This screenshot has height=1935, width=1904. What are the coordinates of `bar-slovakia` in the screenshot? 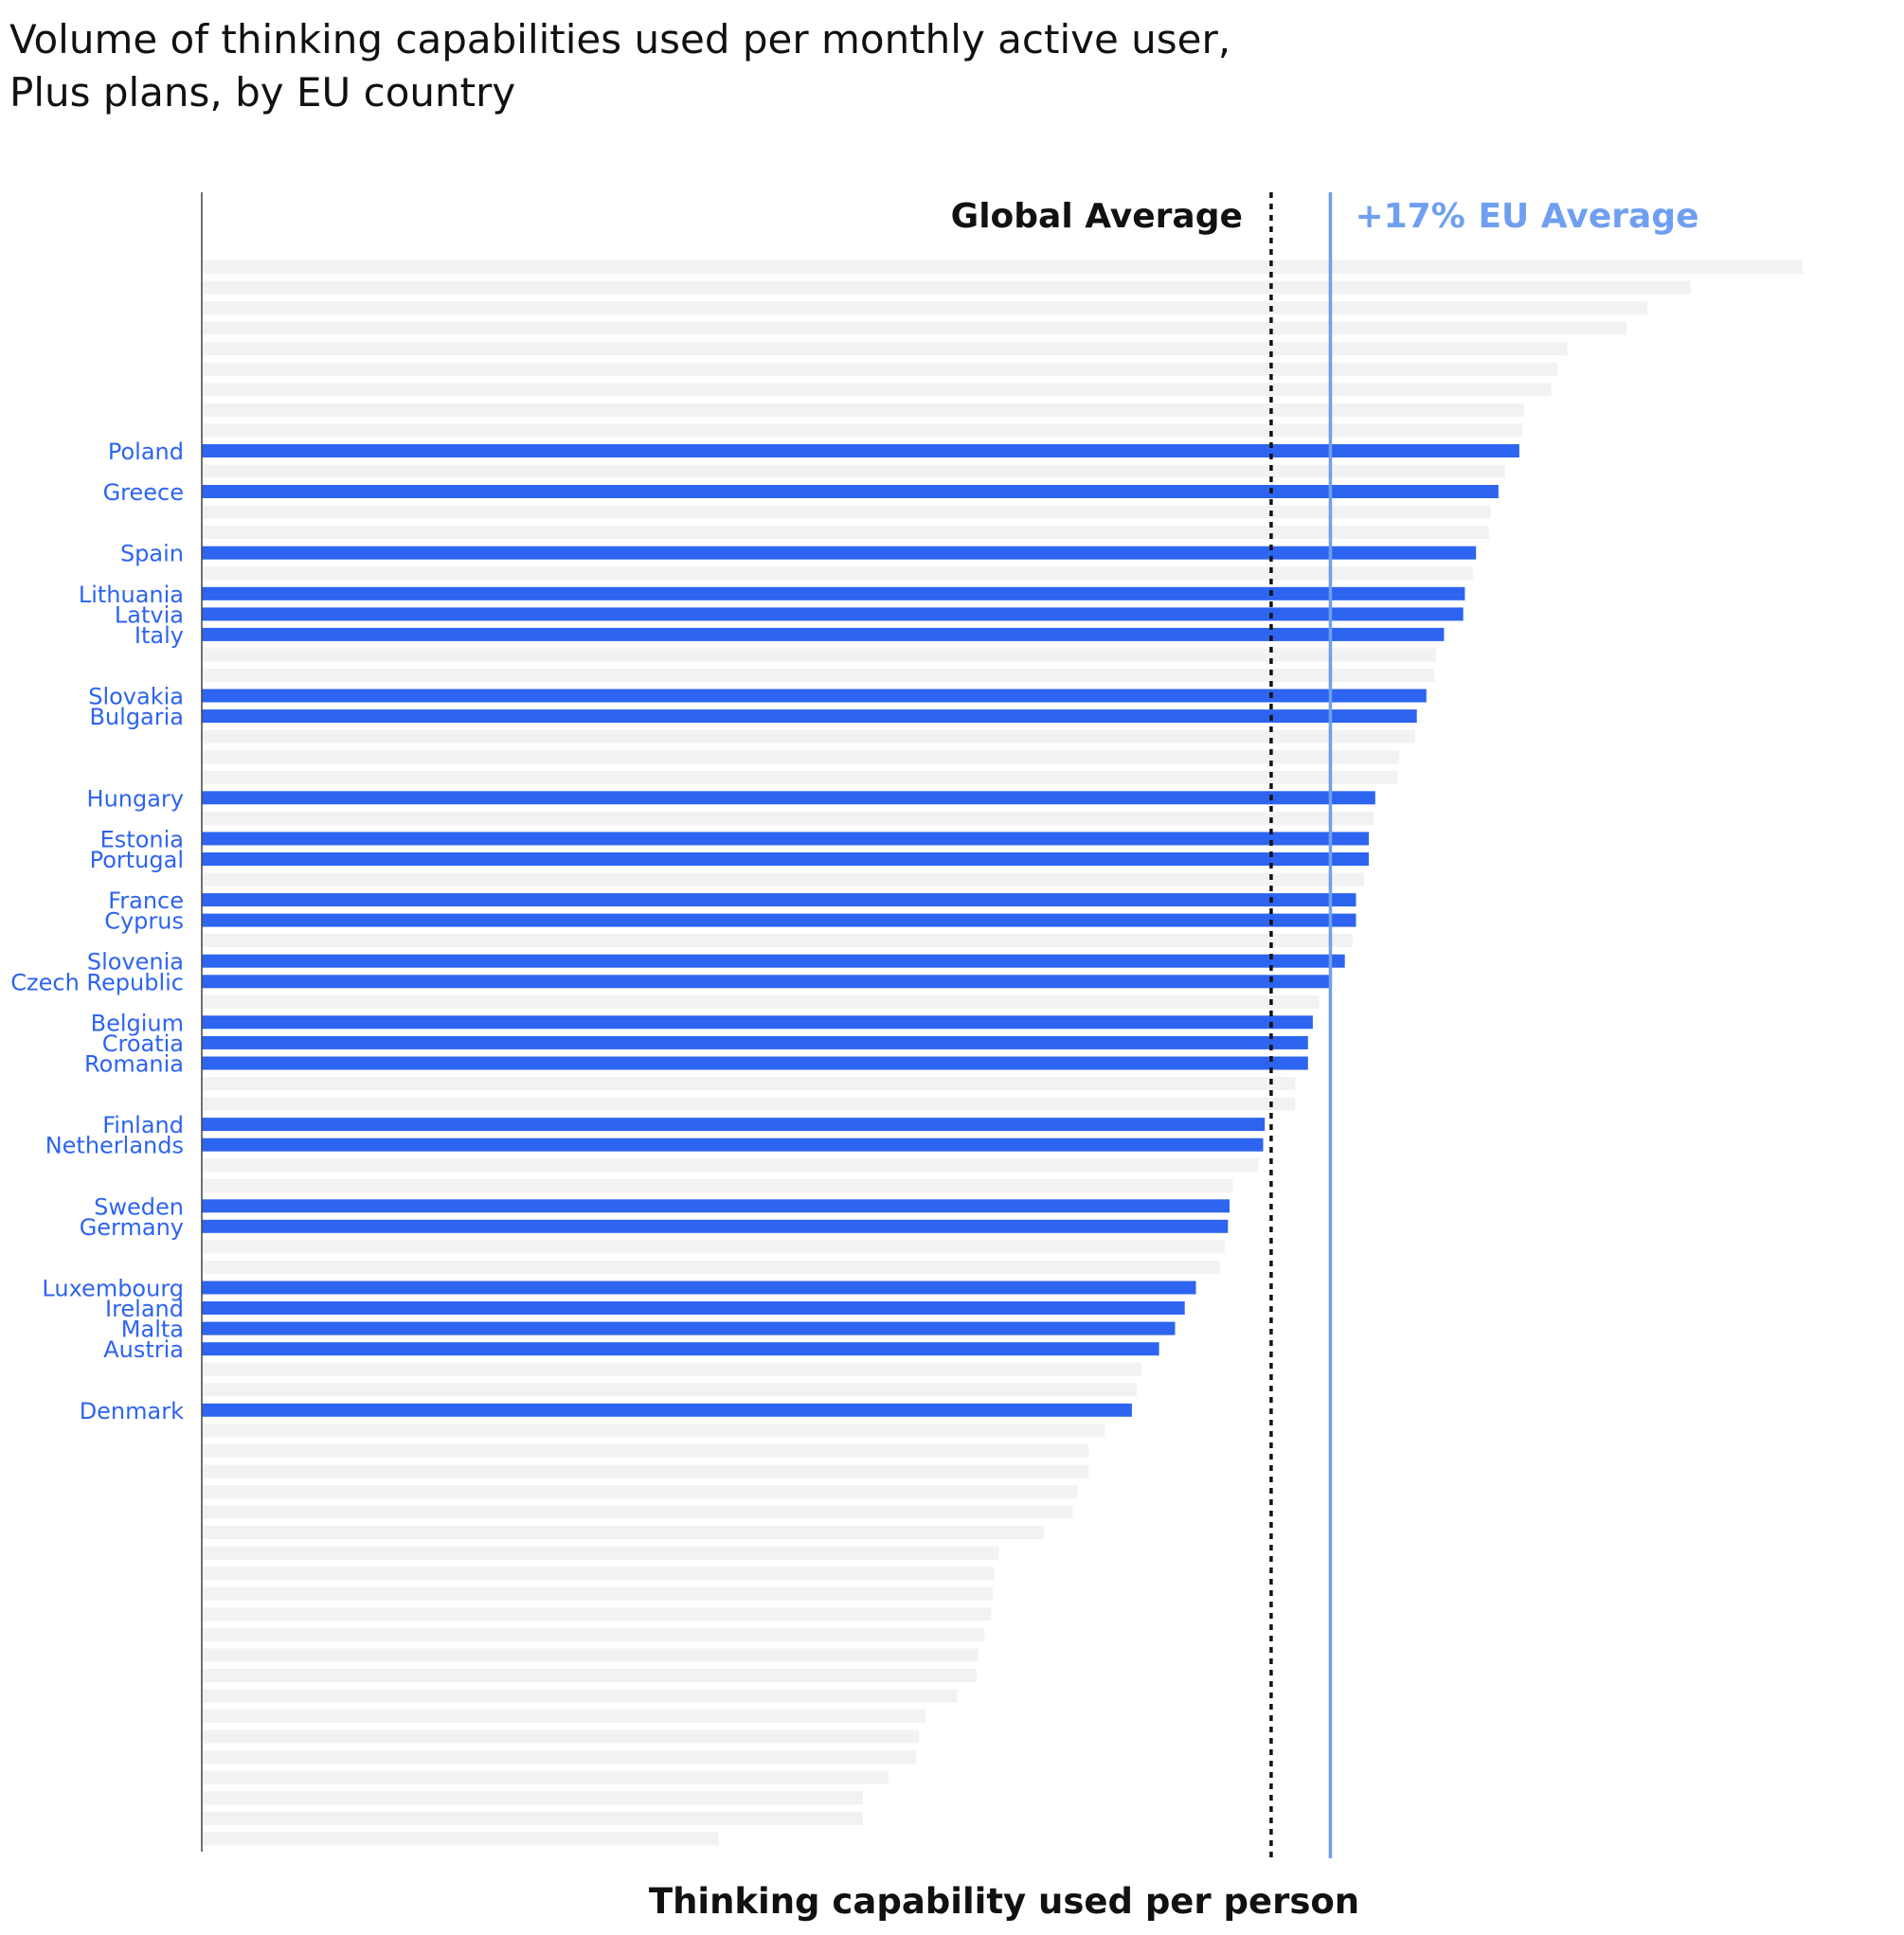 It's located at (814, 696).